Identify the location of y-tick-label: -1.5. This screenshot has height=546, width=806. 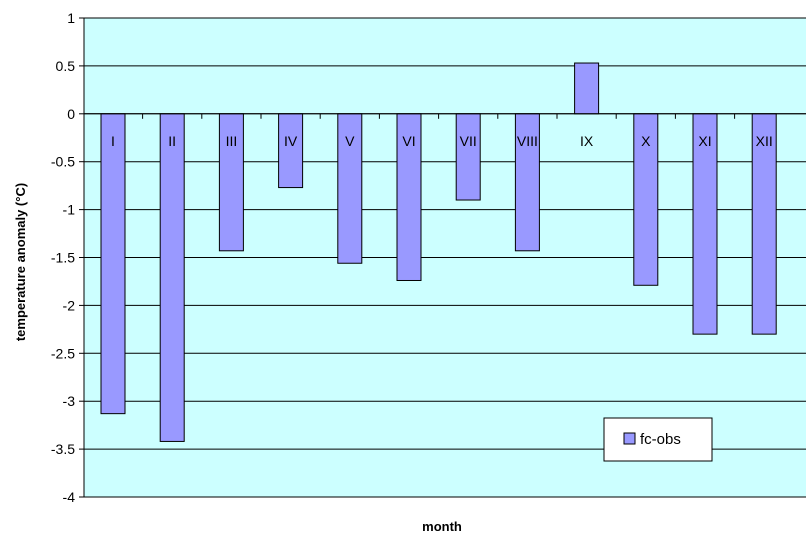
(63, 258).